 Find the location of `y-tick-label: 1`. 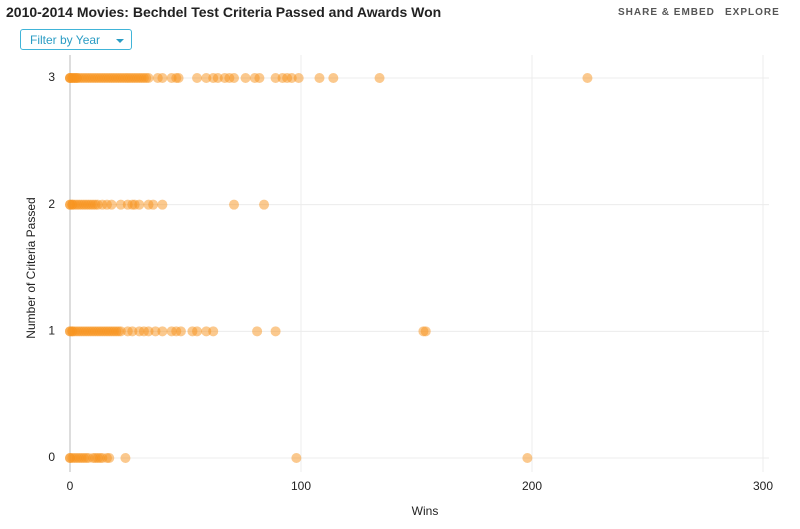

y-tick-label: 1 is located at coordinates (51, 331).